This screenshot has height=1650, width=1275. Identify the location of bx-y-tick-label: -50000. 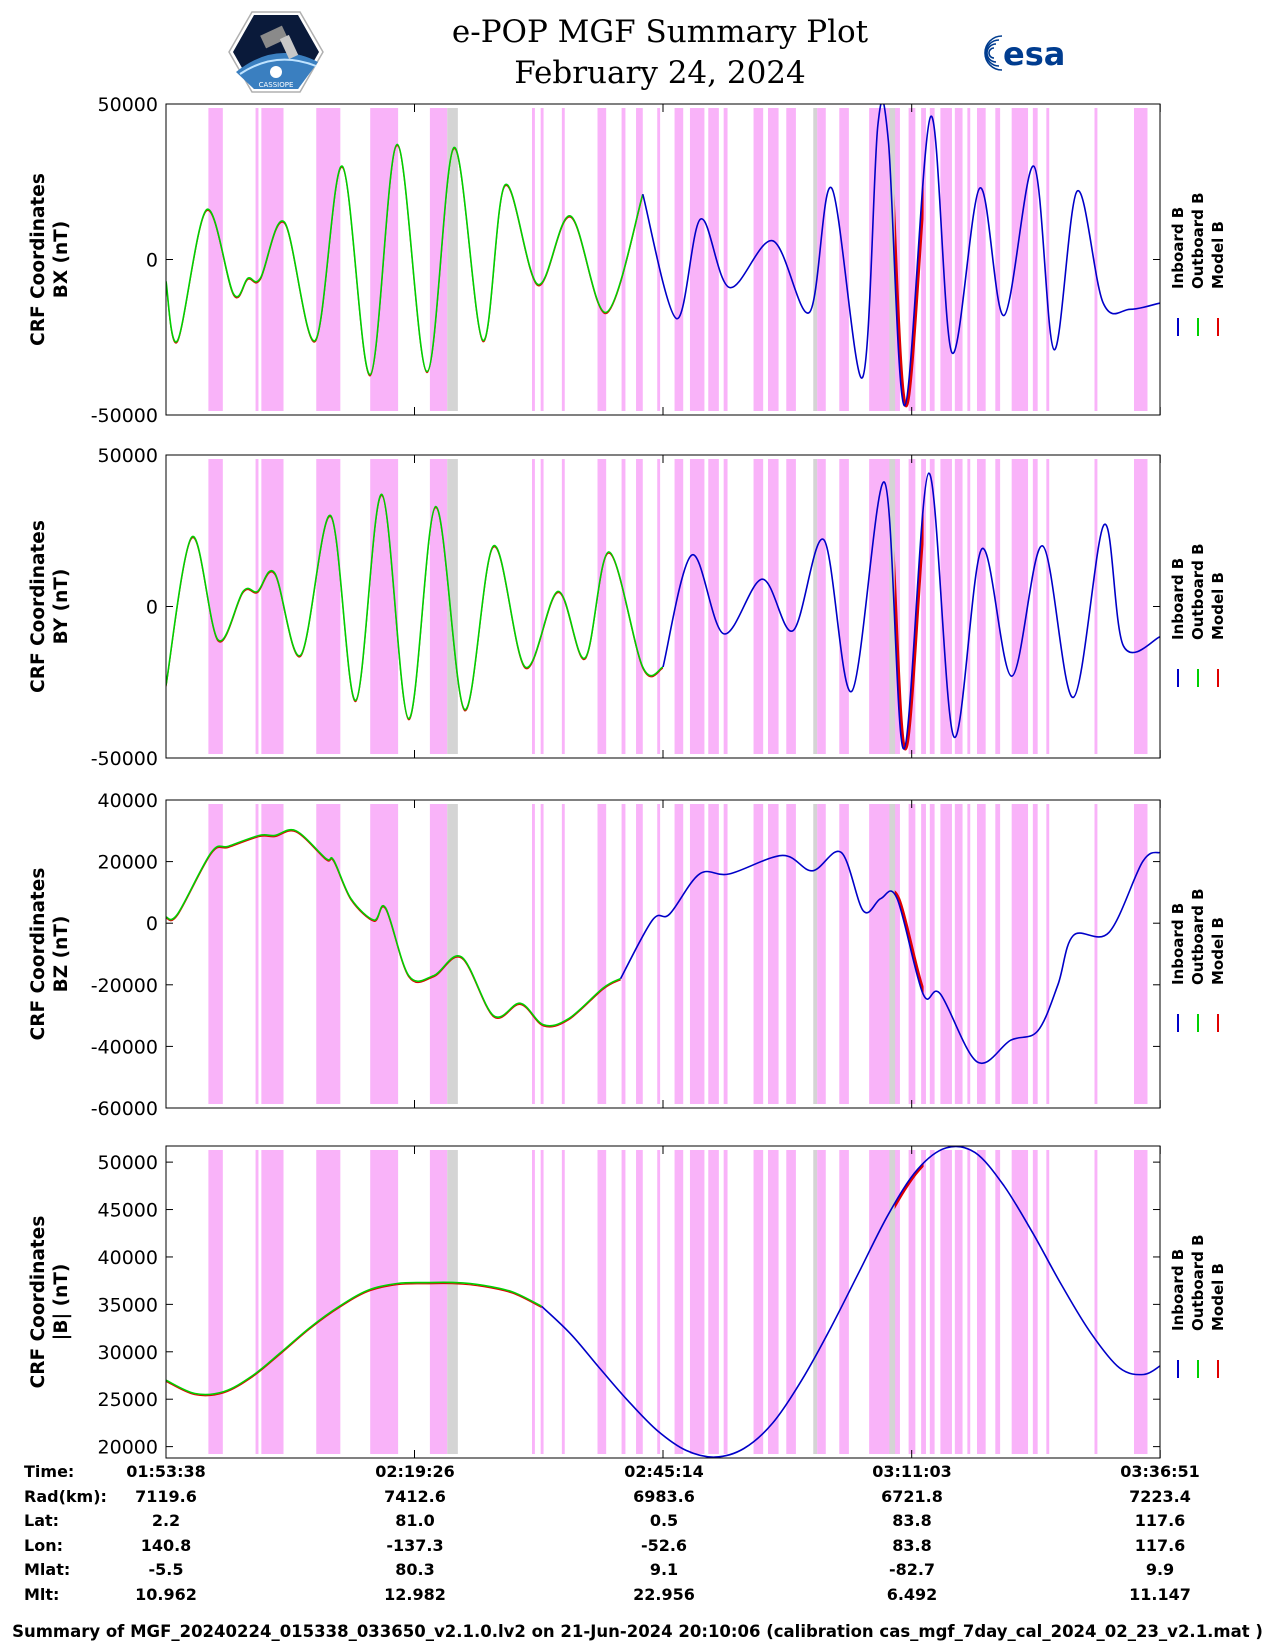
(124, 416).